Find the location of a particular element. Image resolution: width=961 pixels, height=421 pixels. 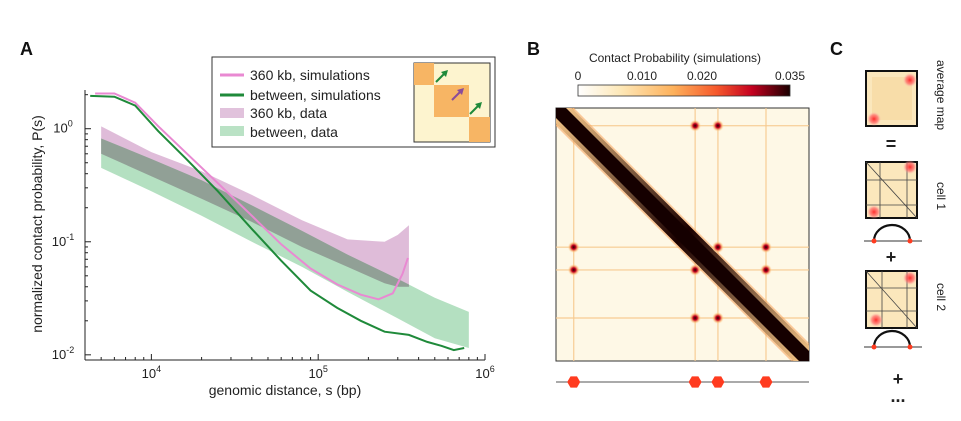

x-tick-label: 10⁴ is located at coordinates (151, 372).